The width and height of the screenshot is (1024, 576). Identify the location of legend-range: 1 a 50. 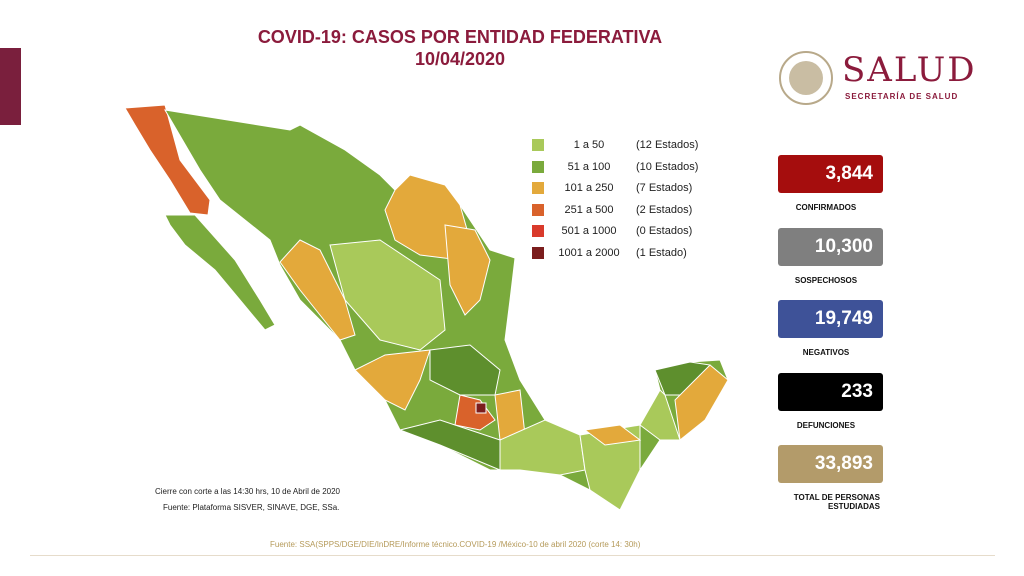
(589, 145).